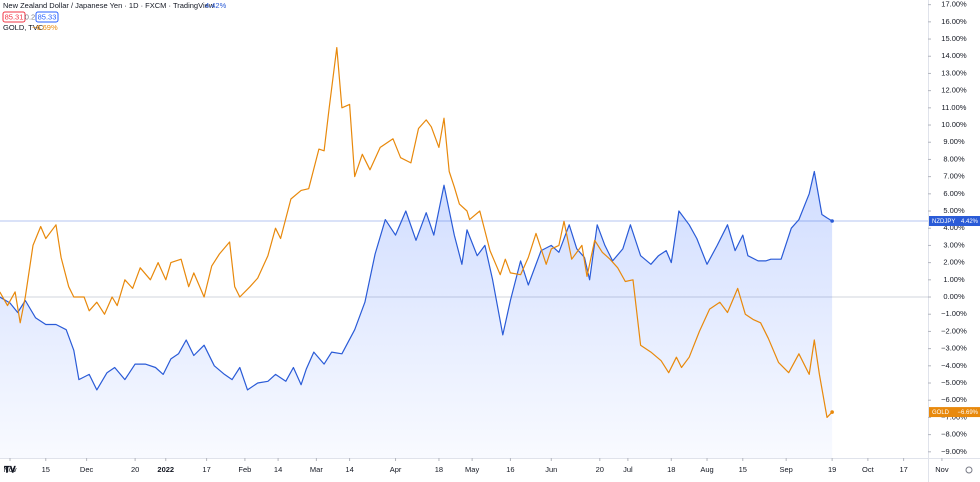  Describe the element at coordinates (954, 313) in the screenshot. I see `y-tick-label: −1.00%` at that location.